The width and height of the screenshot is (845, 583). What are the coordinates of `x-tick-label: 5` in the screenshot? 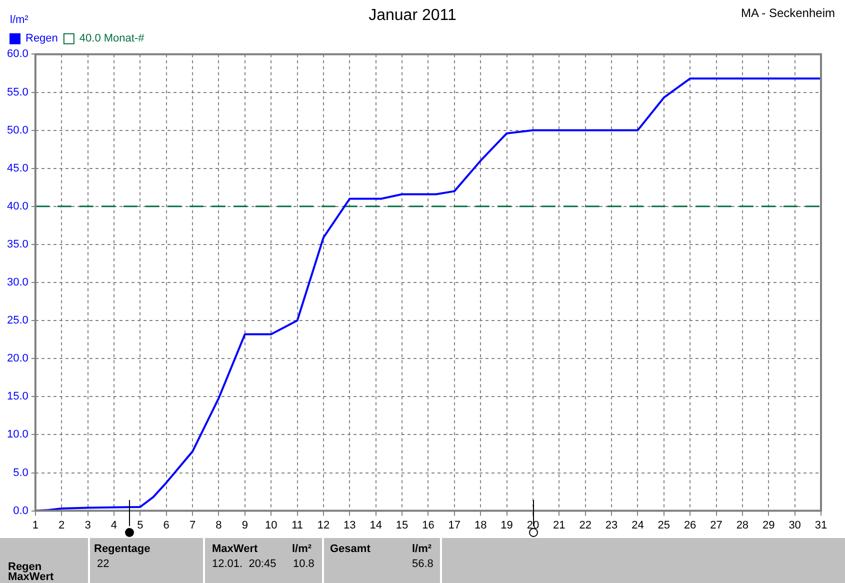 It's located at (140, 525).